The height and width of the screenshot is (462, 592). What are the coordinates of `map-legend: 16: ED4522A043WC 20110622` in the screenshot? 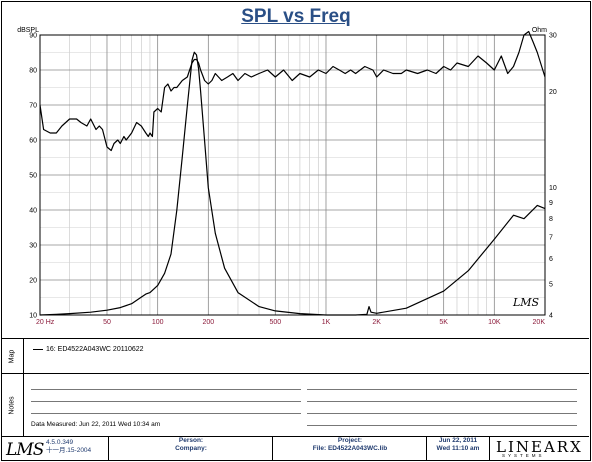 It's located at (88, 349).